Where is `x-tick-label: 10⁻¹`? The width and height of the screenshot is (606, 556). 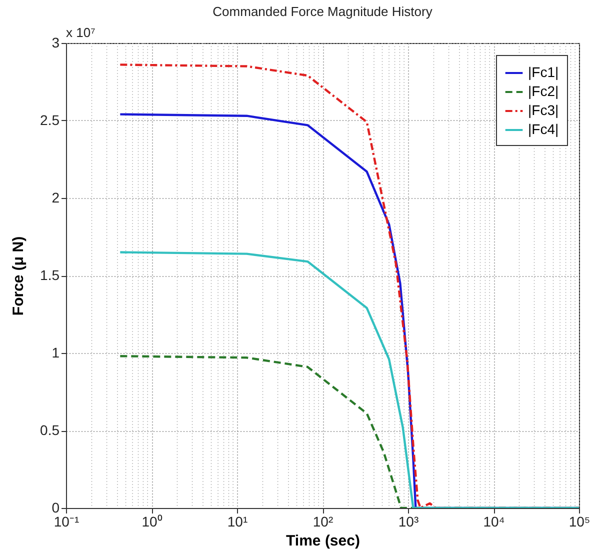 x-tick-label: 10⁻¹ is located at coordinates (67, 522).